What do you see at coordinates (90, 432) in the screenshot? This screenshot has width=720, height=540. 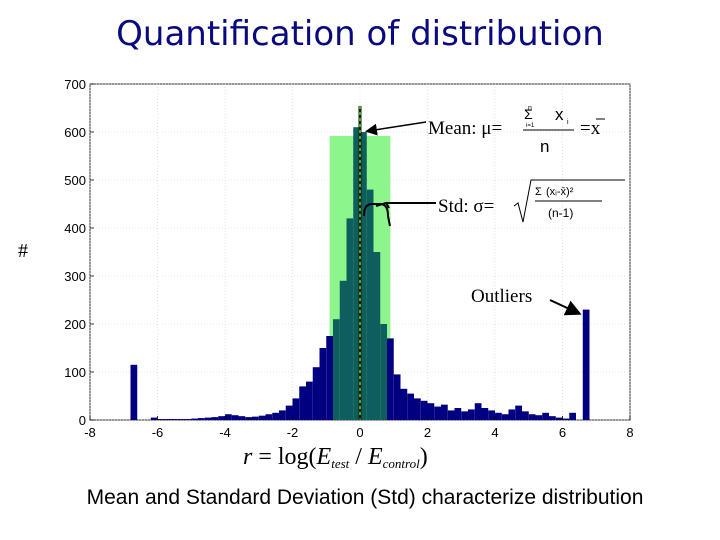 I see `x-tick-label: -8` at bounding box center [90, 432].